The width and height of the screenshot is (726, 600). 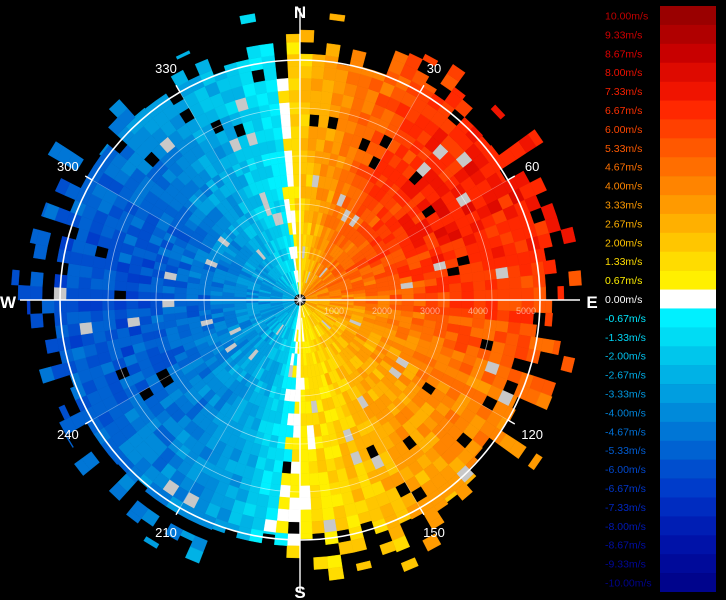 I want to click on legend-label: -5.33m/s, so click(x=625, y=451).